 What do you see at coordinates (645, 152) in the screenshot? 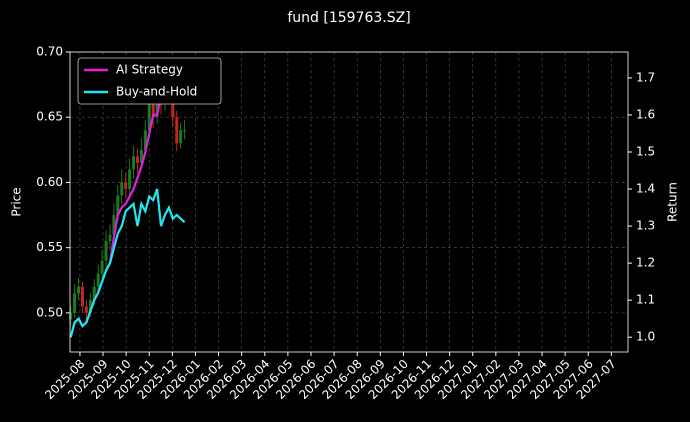
I see `y2-tick-label: 1.5` at bounding box center [645, 152].